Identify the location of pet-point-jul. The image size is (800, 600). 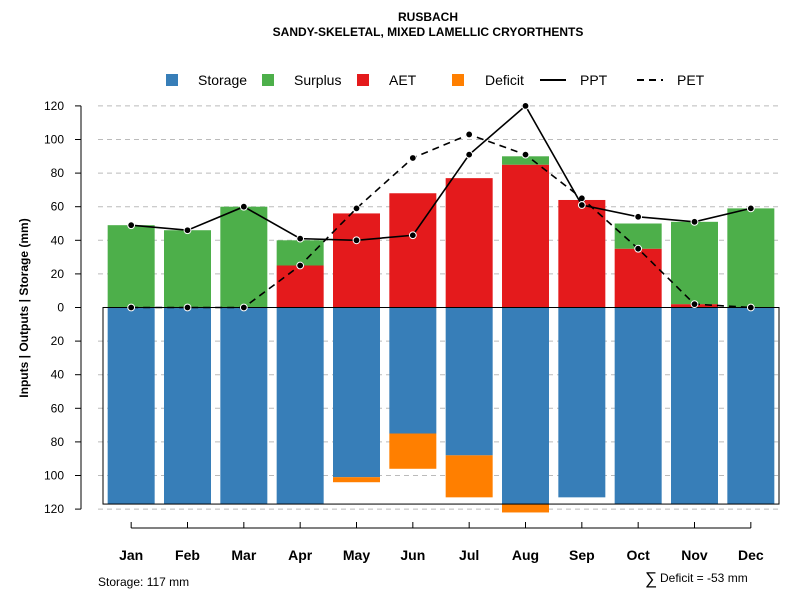
(469, 134).